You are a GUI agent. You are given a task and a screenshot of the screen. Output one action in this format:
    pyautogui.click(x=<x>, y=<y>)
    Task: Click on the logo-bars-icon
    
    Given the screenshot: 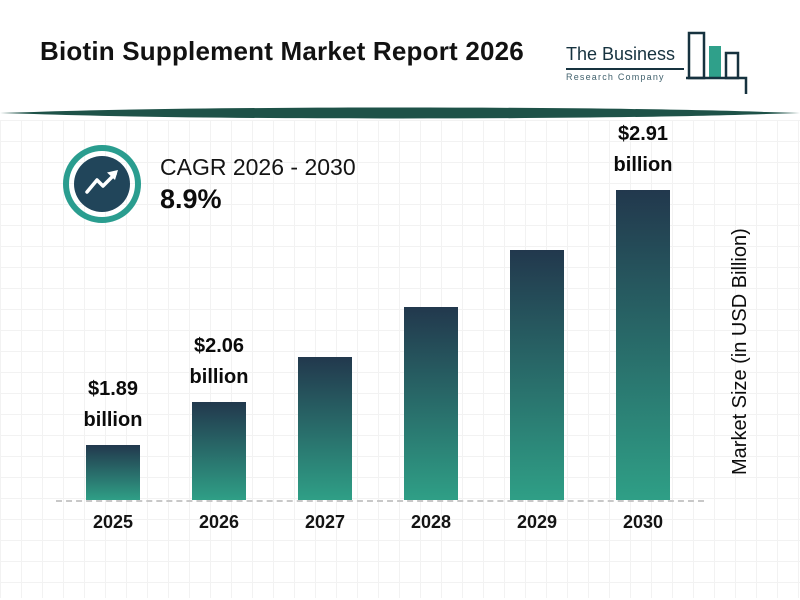 What is the action you would take?
    pyautogui.click(x=717, y=62)
    